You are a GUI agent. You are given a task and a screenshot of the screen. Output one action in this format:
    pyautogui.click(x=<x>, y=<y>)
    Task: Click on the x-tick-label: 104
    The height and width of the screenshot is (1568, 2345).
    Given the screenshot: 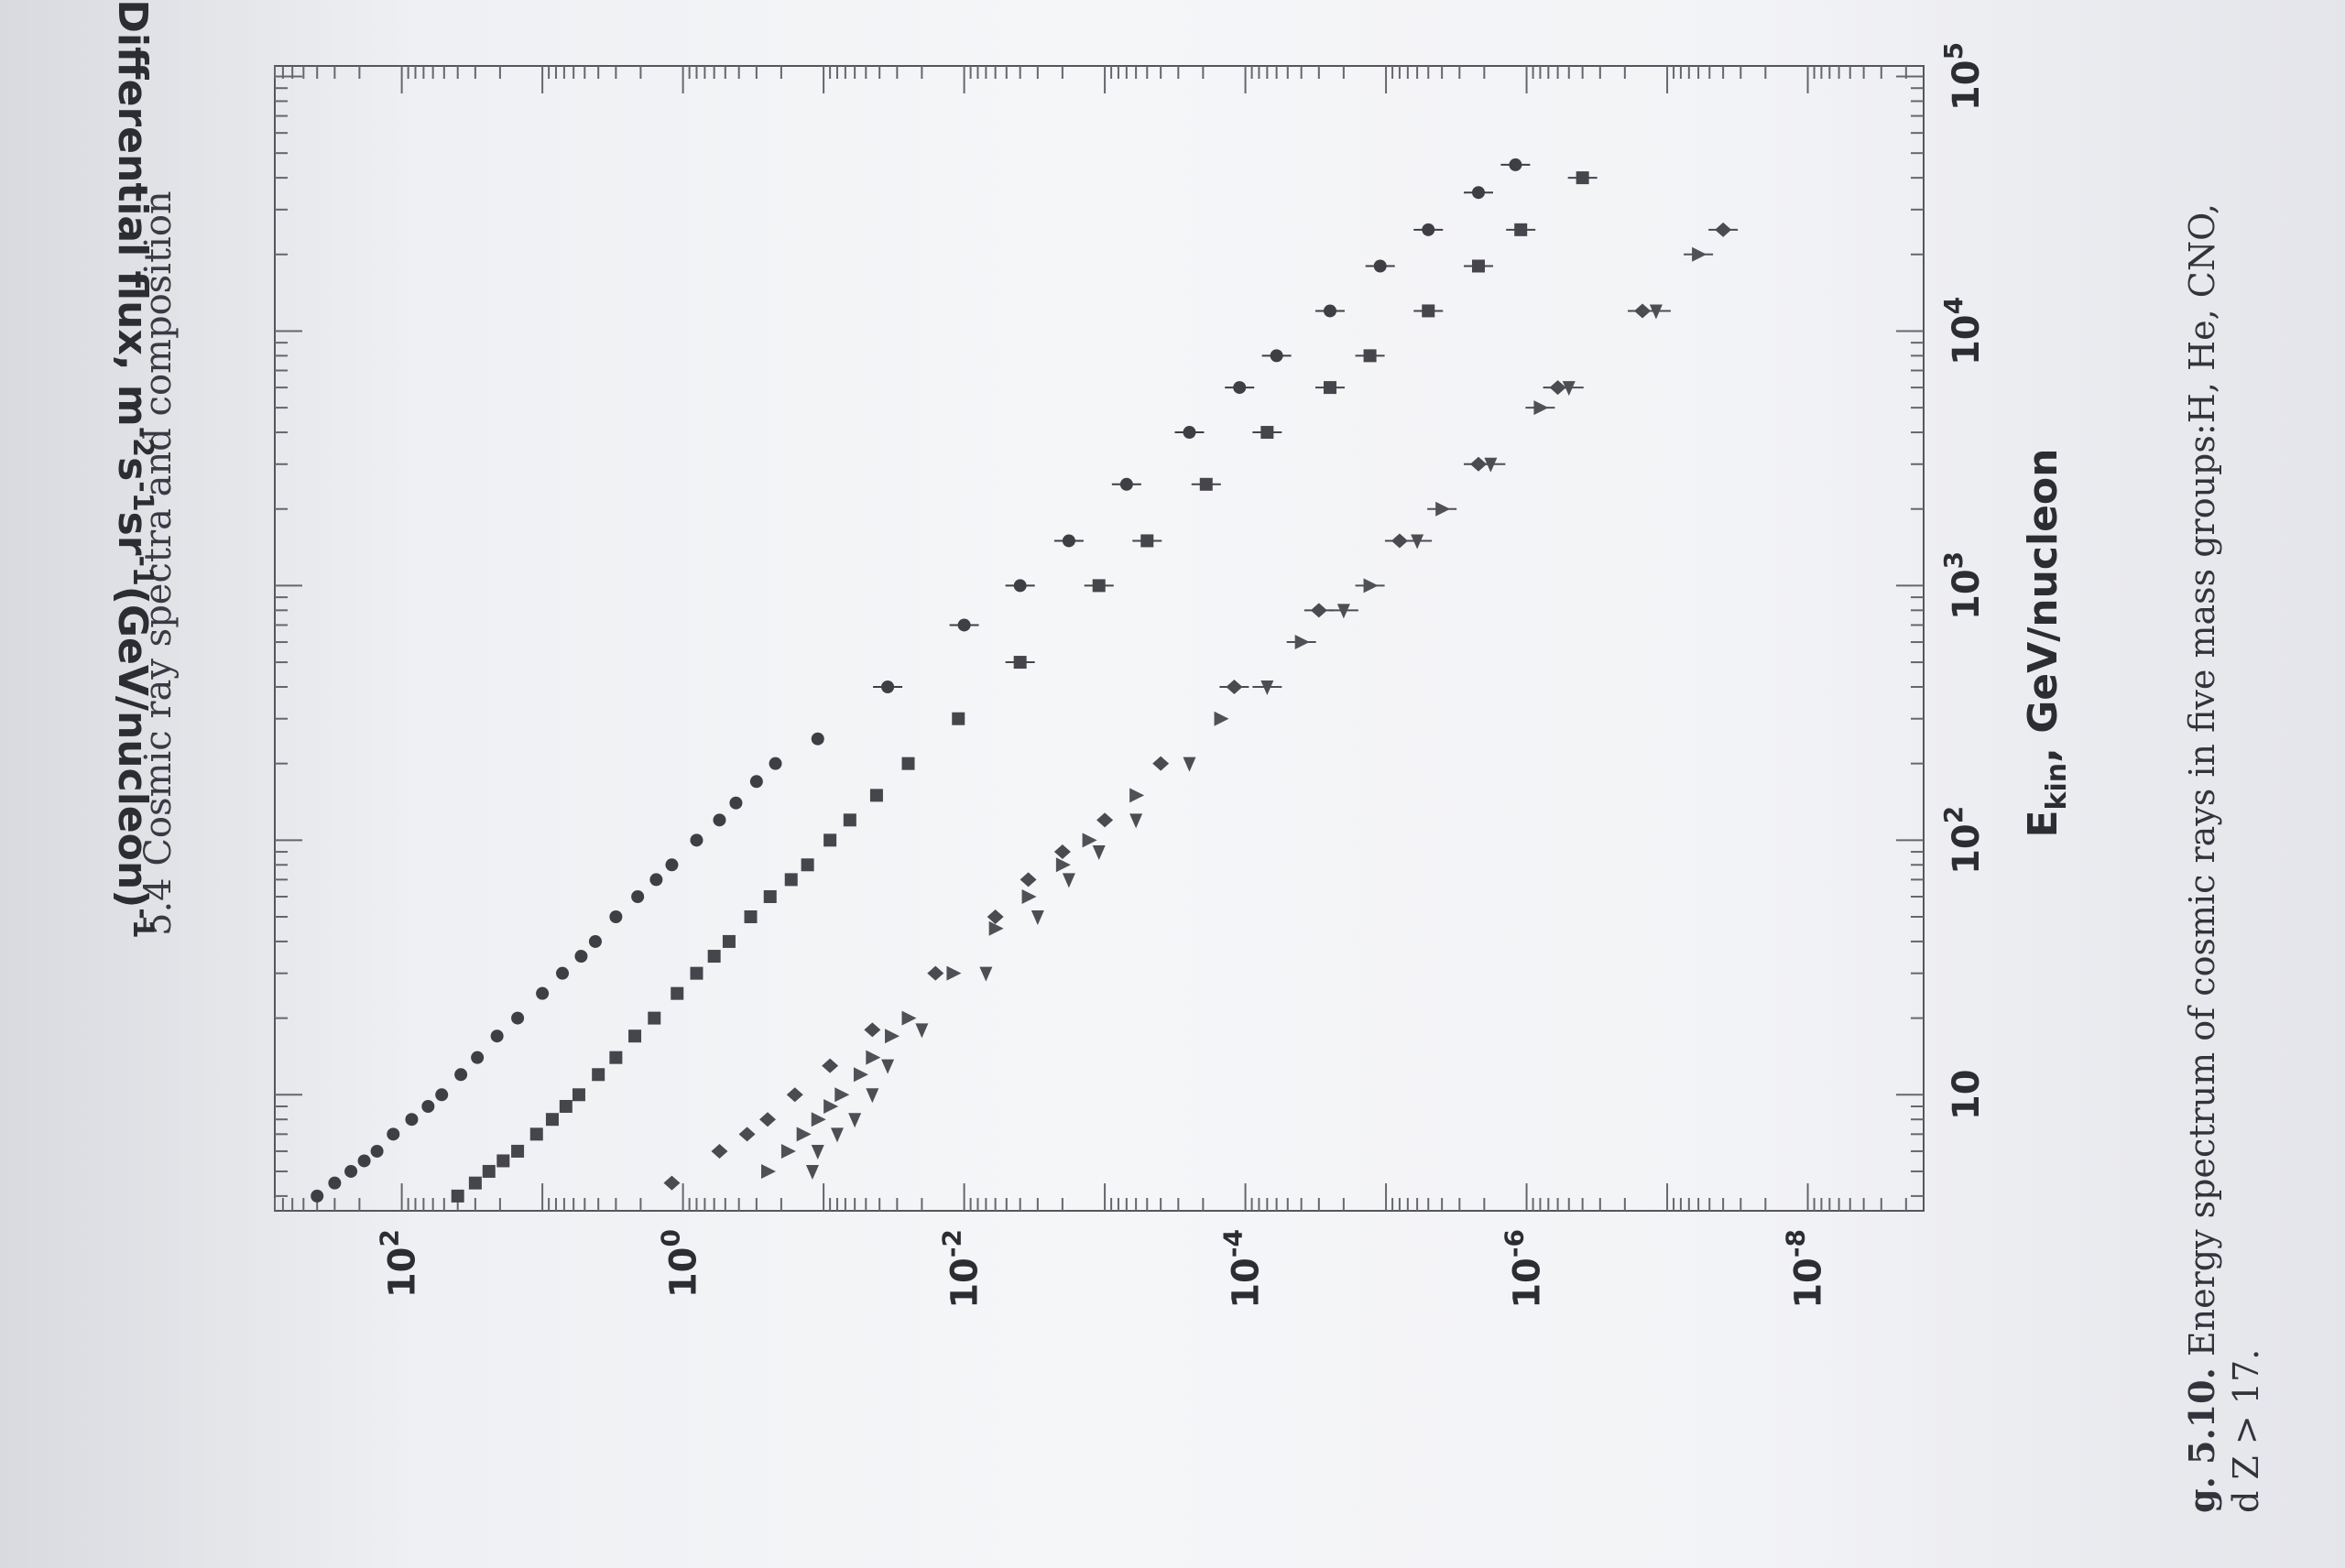 What is the action you would take?
    pyautogui.click(x=1963, y=331)
    